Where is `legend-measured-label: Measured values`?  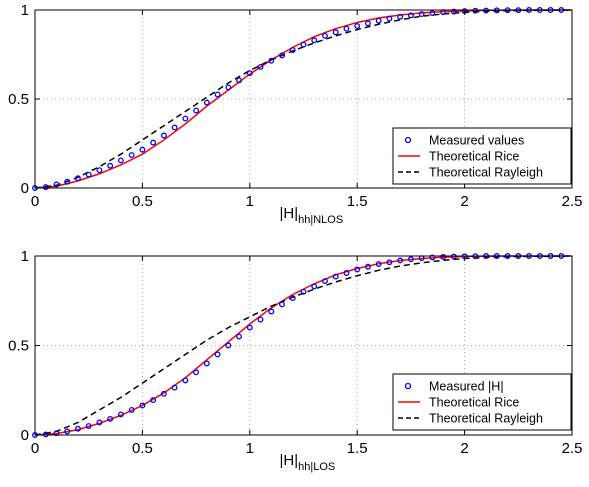
legend-measured-label: Measured values is located at coordinates (476, 141).